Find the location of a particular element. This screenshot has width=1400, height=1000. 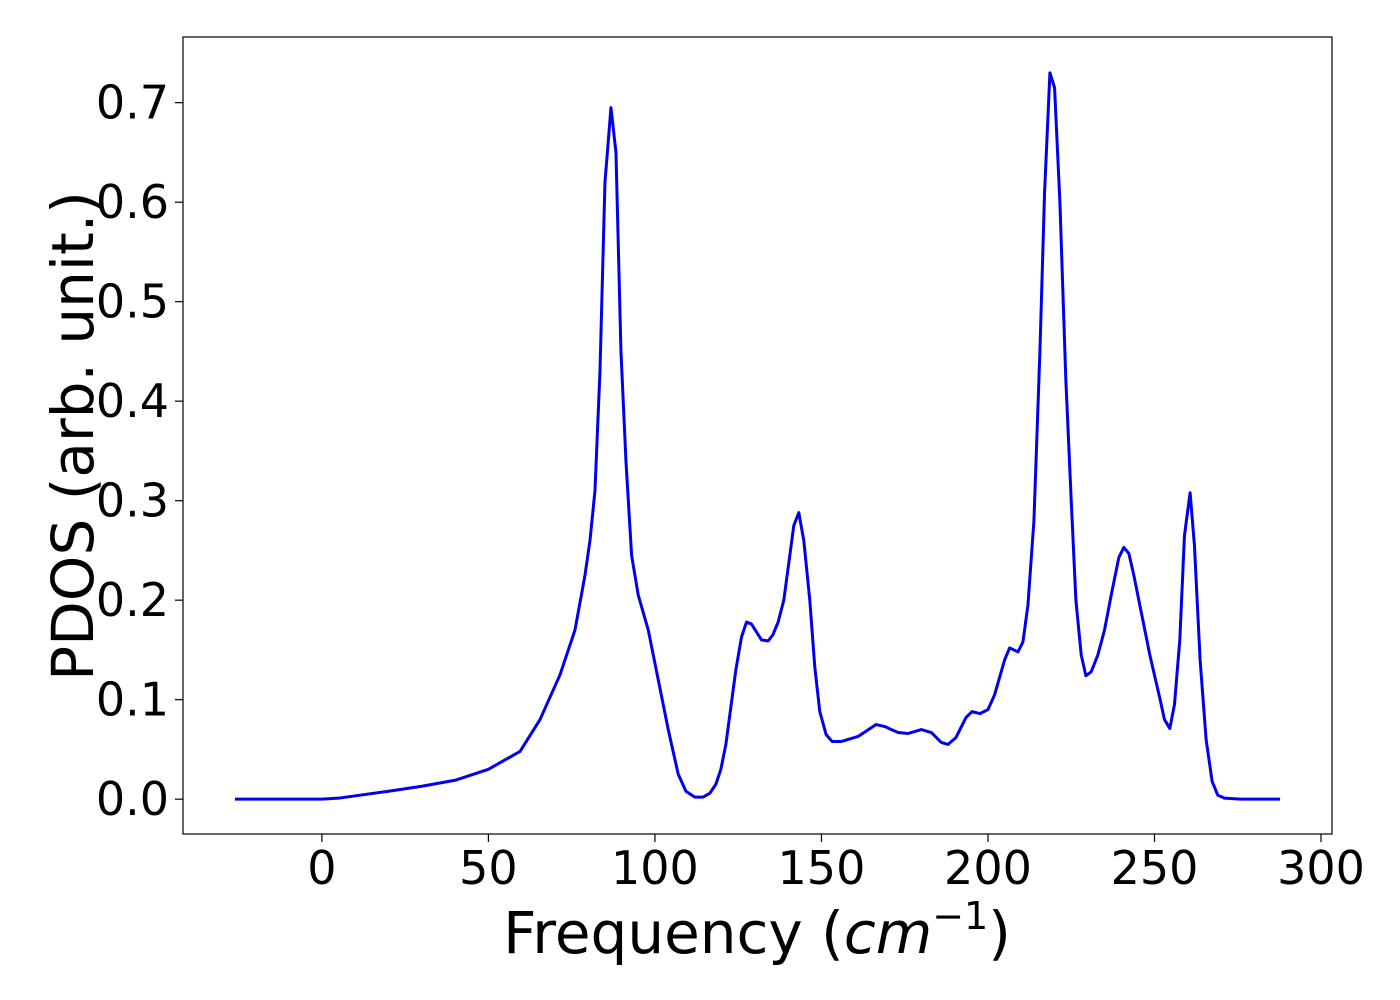

y-tick-label: 0.7 is located at coordinates (132, 103).